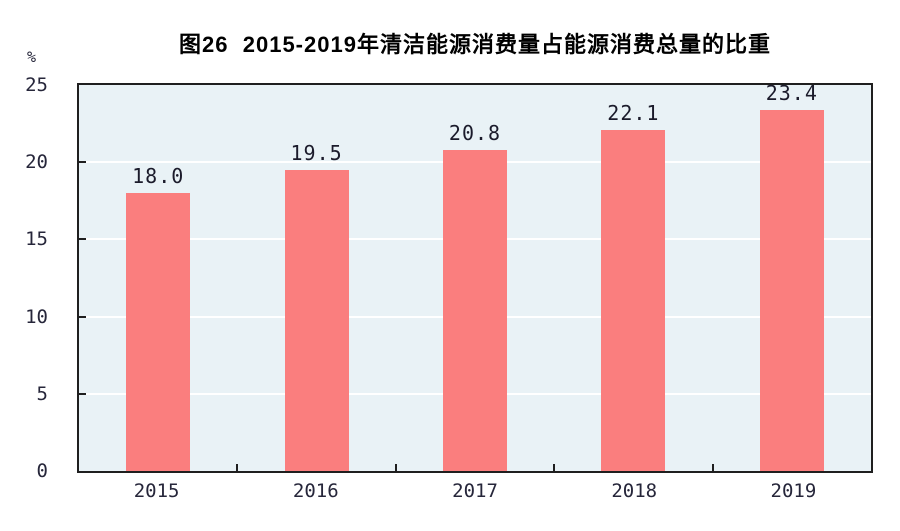 This screenshot has width=900, height=531. I want to click on y-tick-label: 0, so click(42, 471).